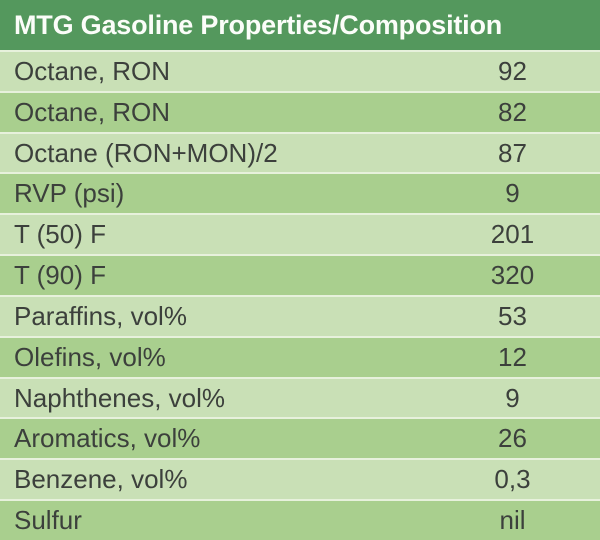  I want to click on property-cell: Olefins, vol%, so click(90, 356).